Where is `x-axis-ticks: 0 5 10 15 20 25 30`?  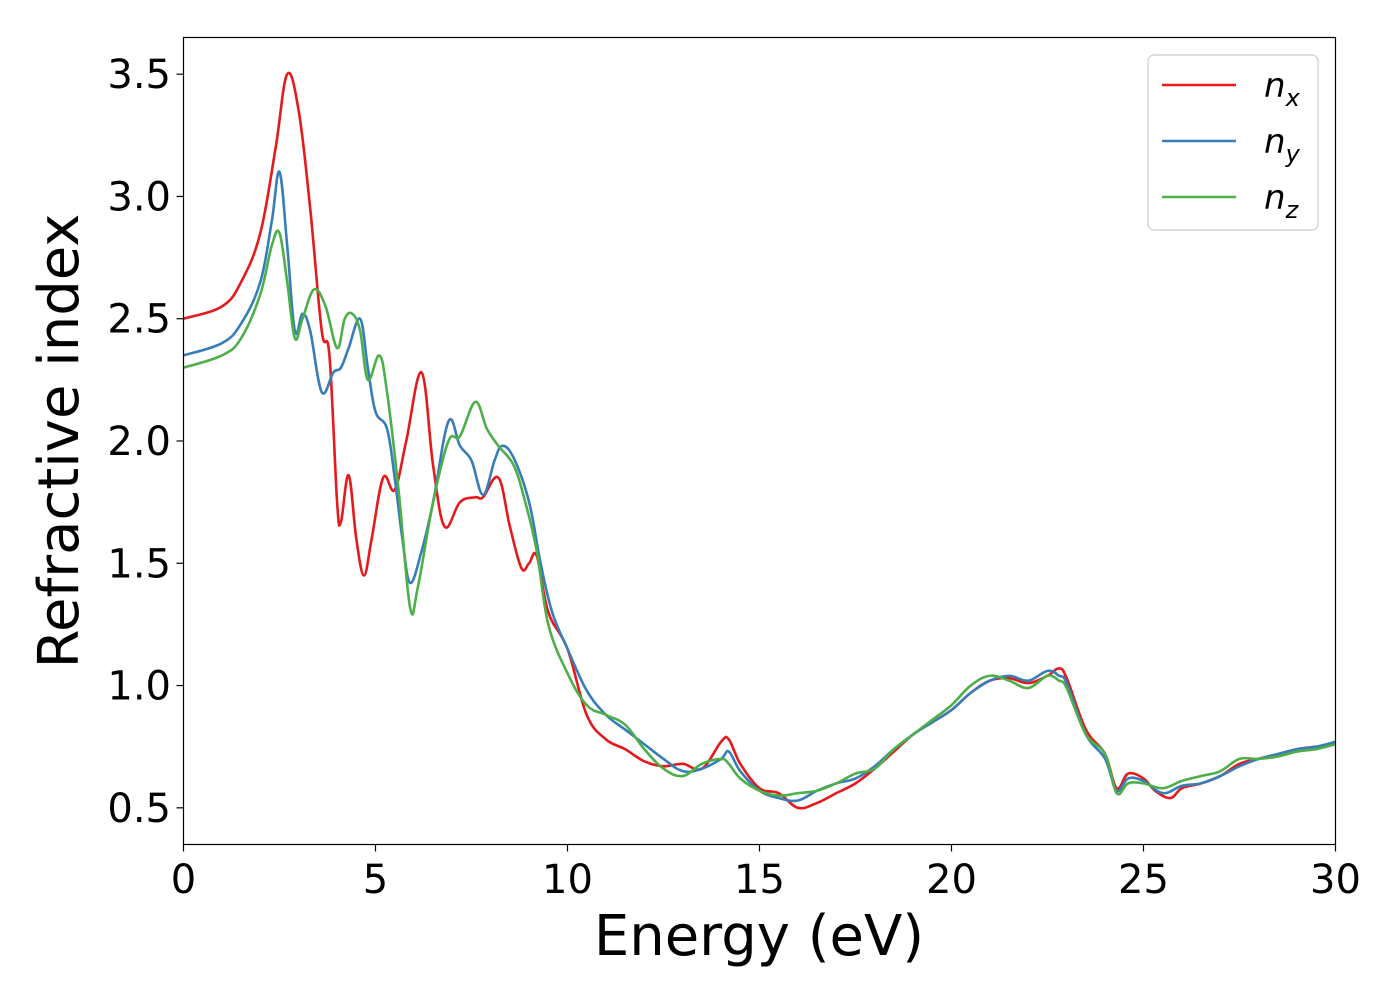
x-axis-ticks: 0 5 10 15 20 25 30 is located at coordinates (766, 873).